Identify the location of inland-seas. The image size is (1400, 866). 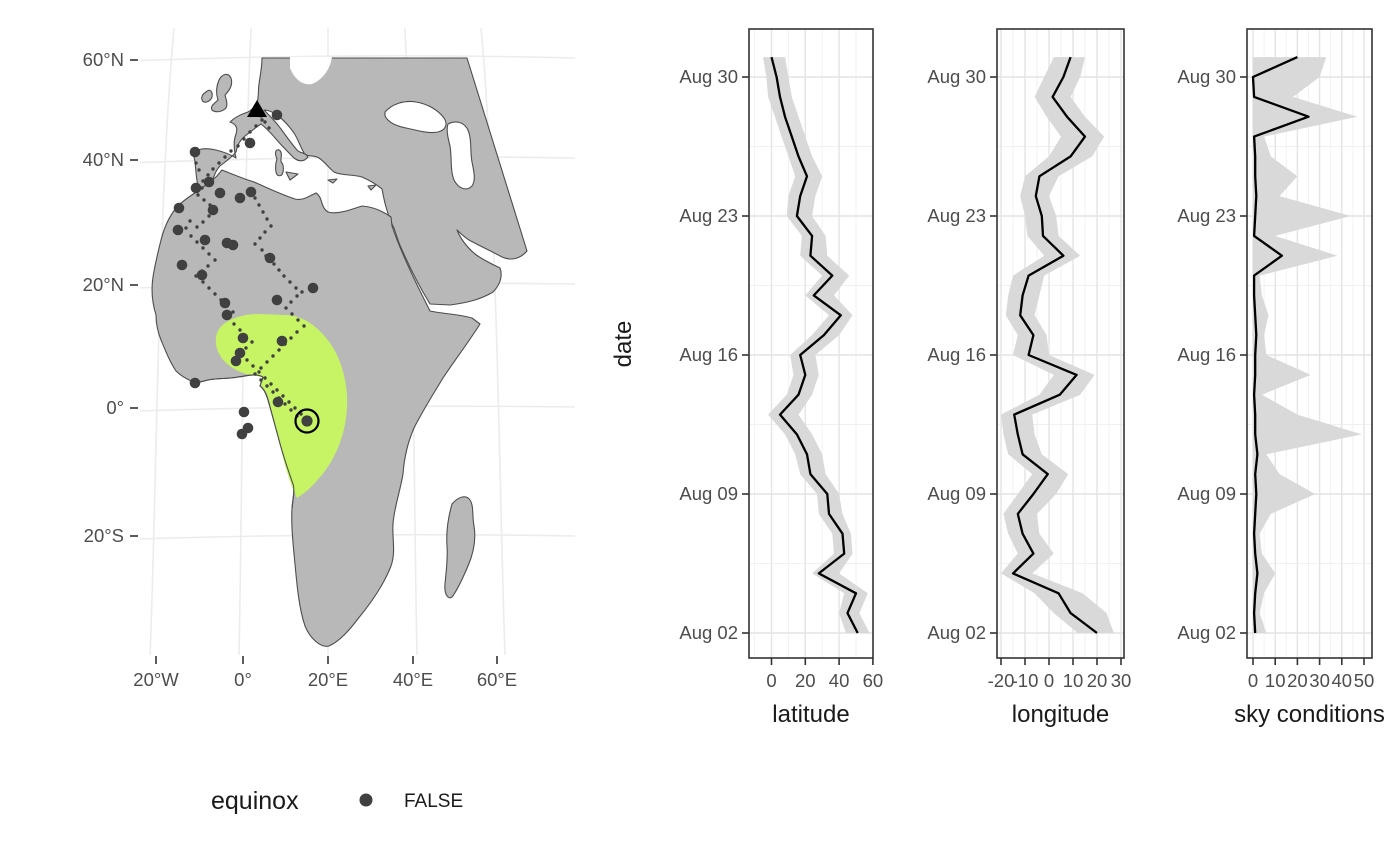
(382, 123).